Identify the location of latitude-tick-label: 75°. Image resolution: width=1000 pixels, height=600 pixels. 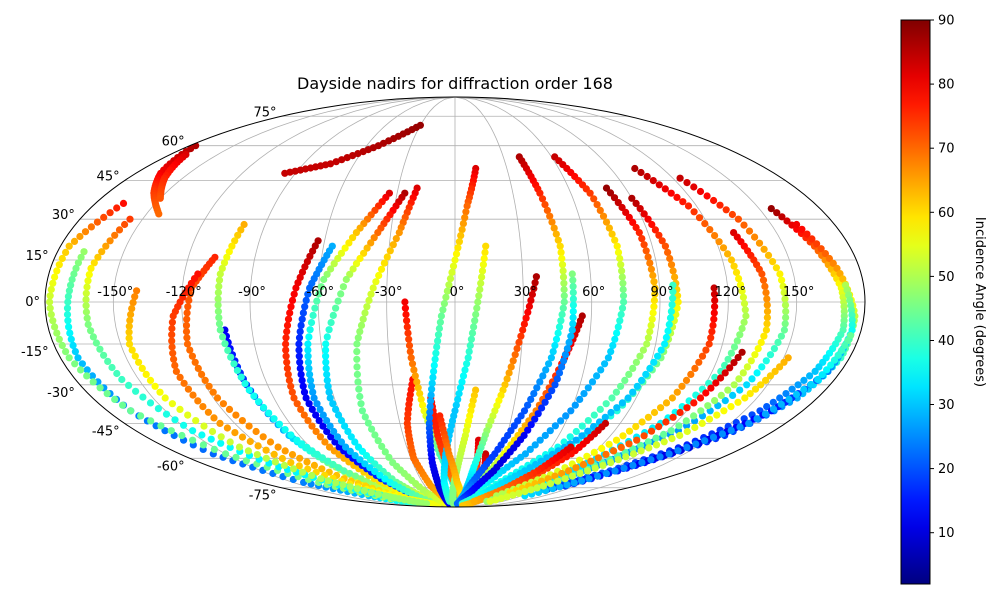
(264, 112).